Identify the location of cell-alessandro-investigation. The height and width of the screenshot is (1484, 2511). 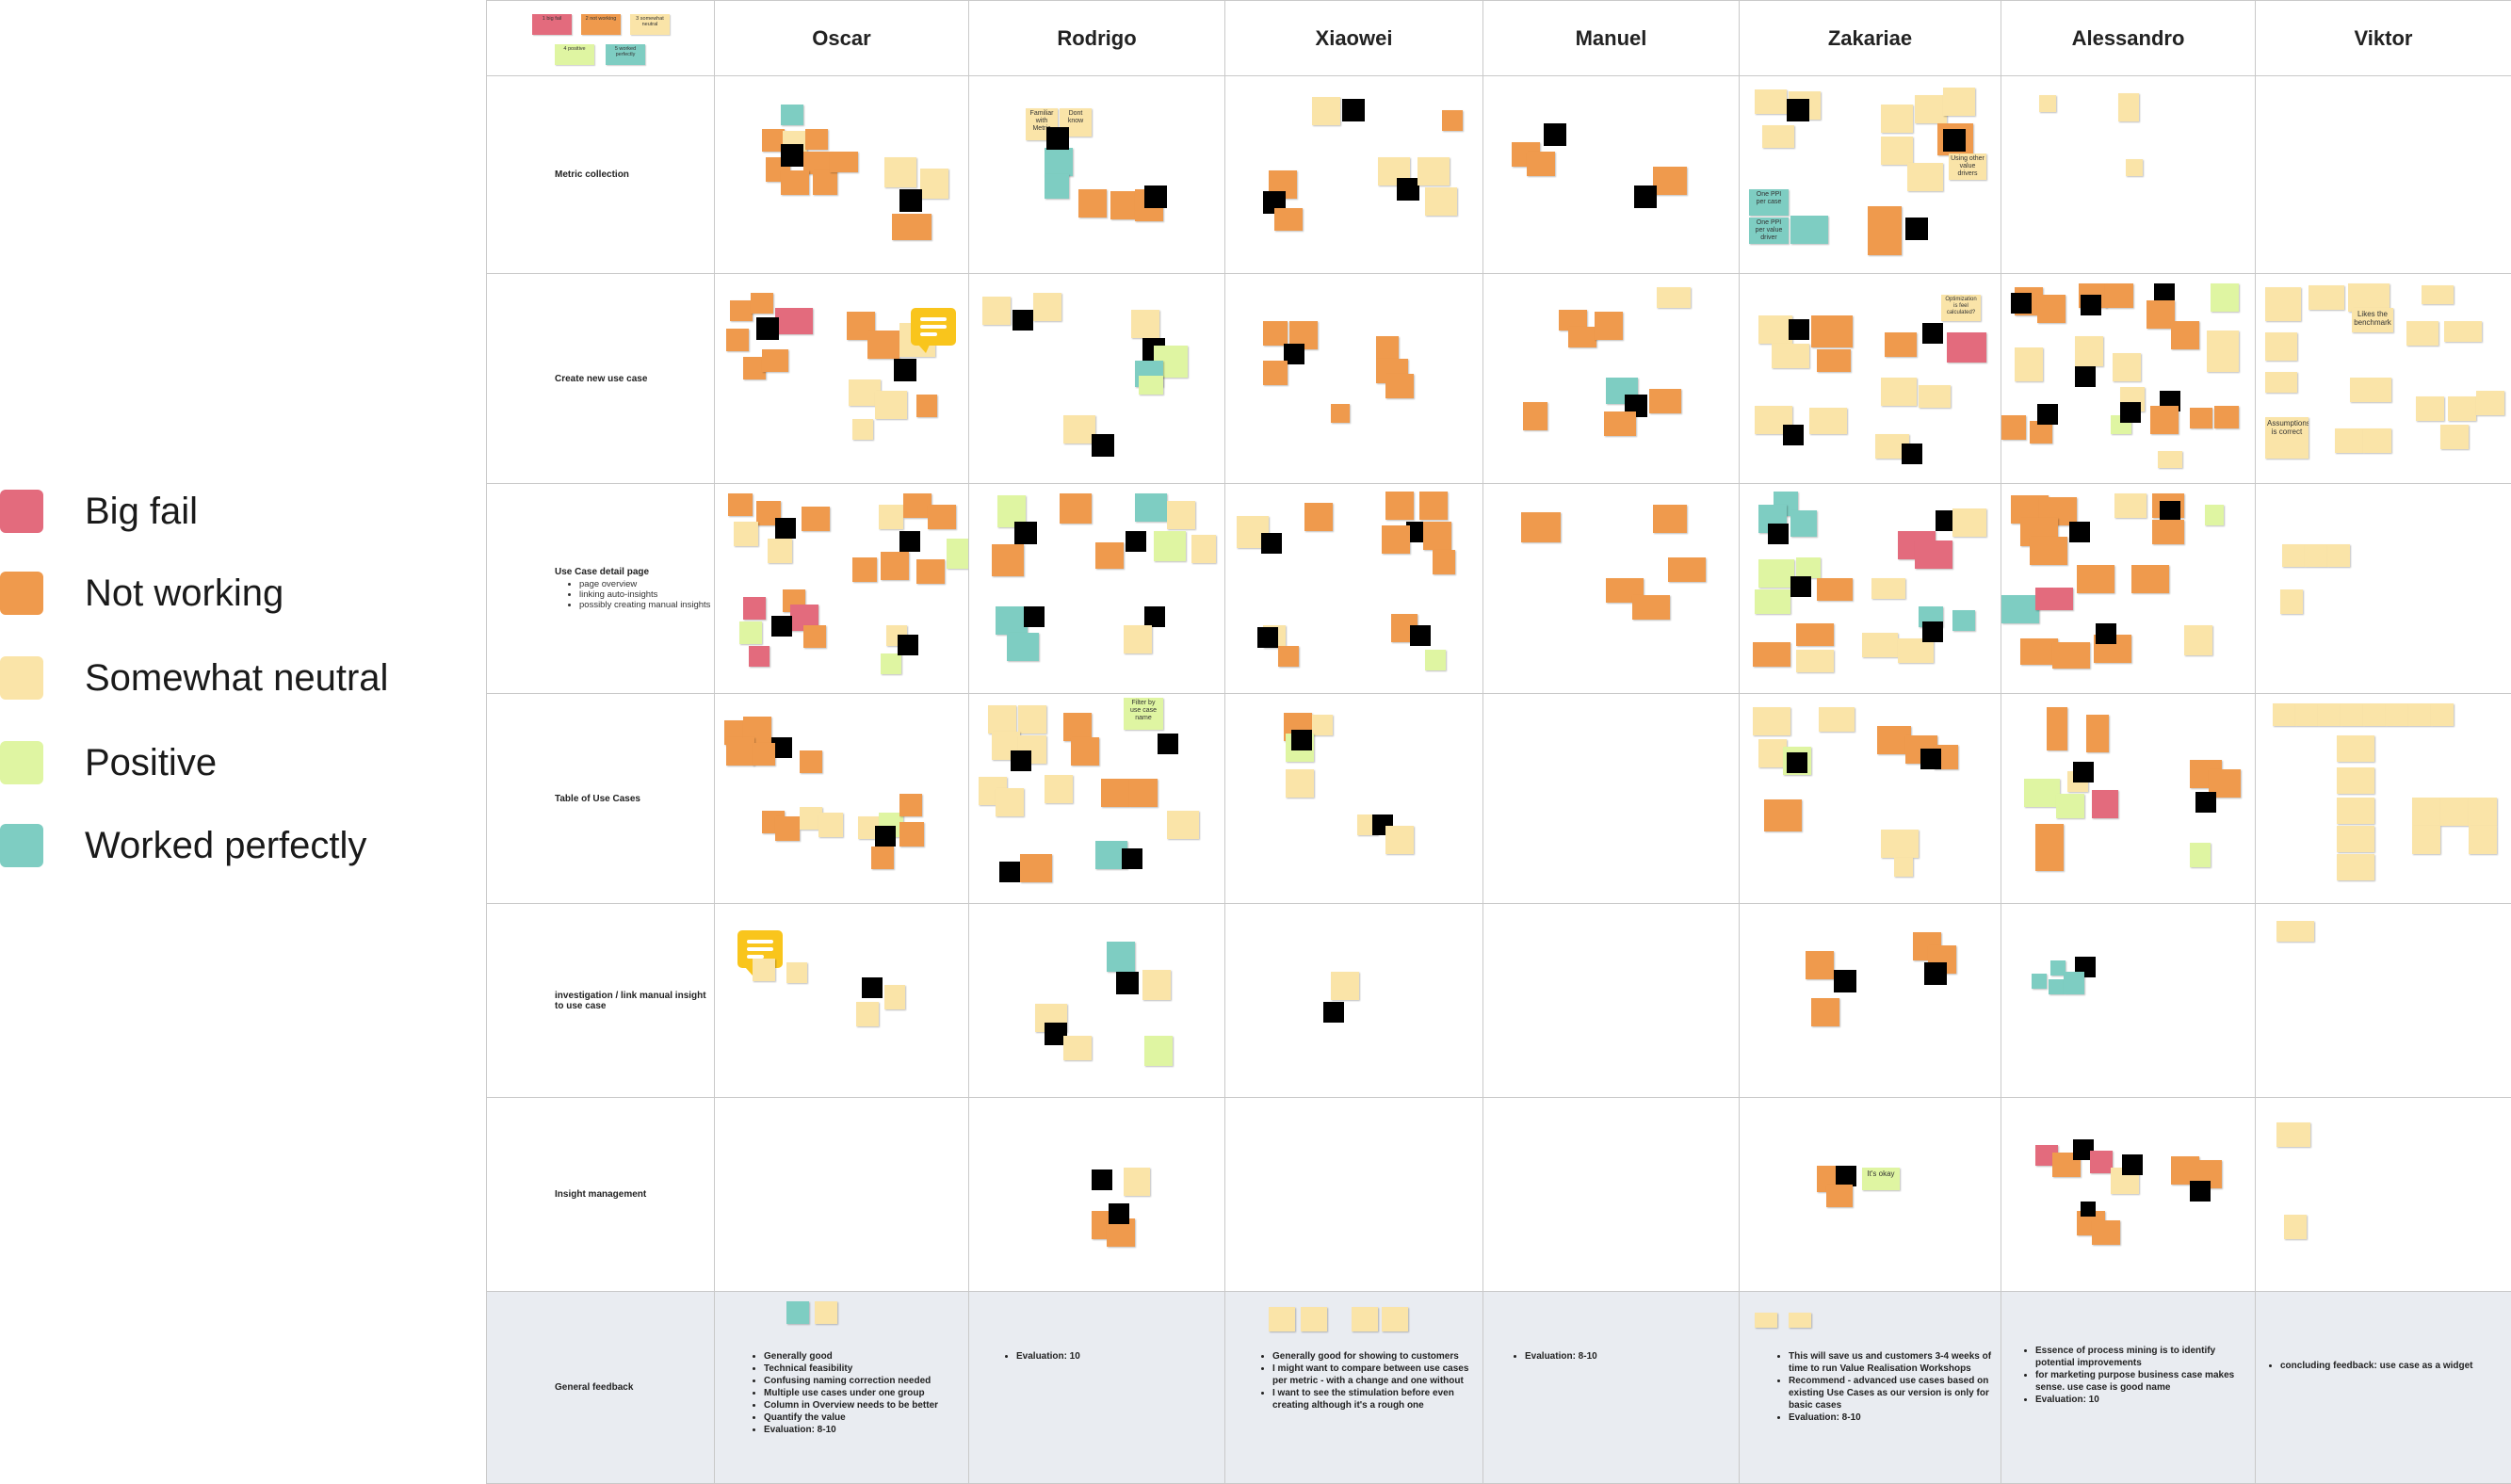
(2129, 1001).